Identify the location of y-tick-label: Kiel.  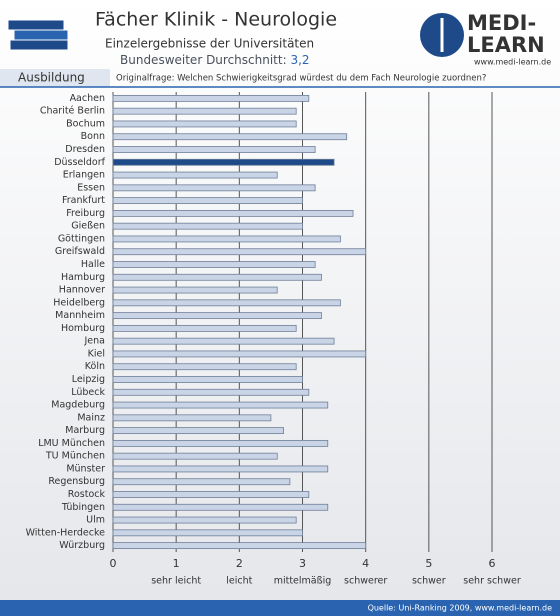
(96, 353).